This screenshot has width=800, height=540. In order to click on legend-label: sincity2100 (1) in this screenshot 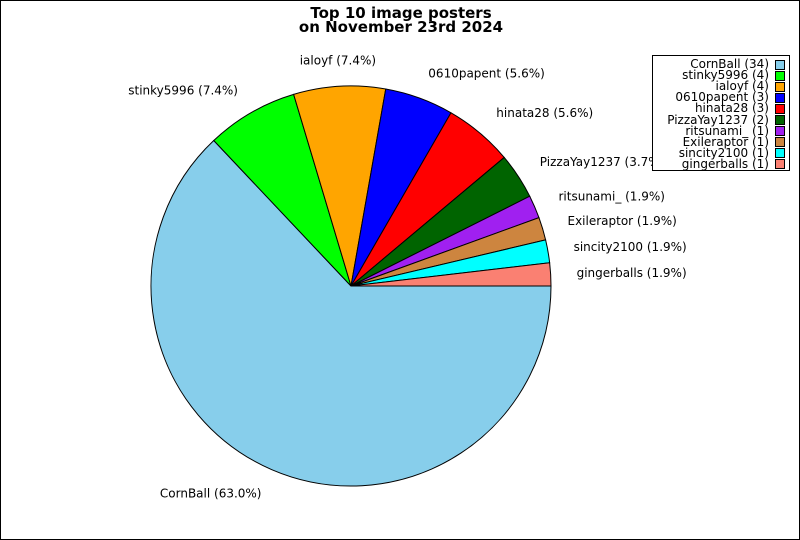, I will do `click(723, 152)`.